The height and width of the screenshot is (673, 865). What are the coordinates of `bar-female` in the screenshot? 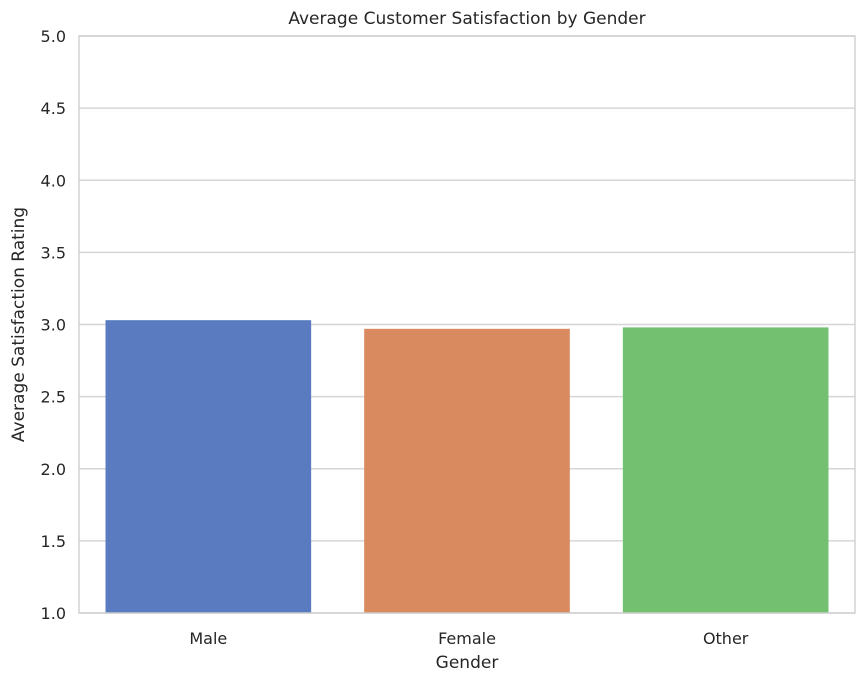 It's located at (467, 470).